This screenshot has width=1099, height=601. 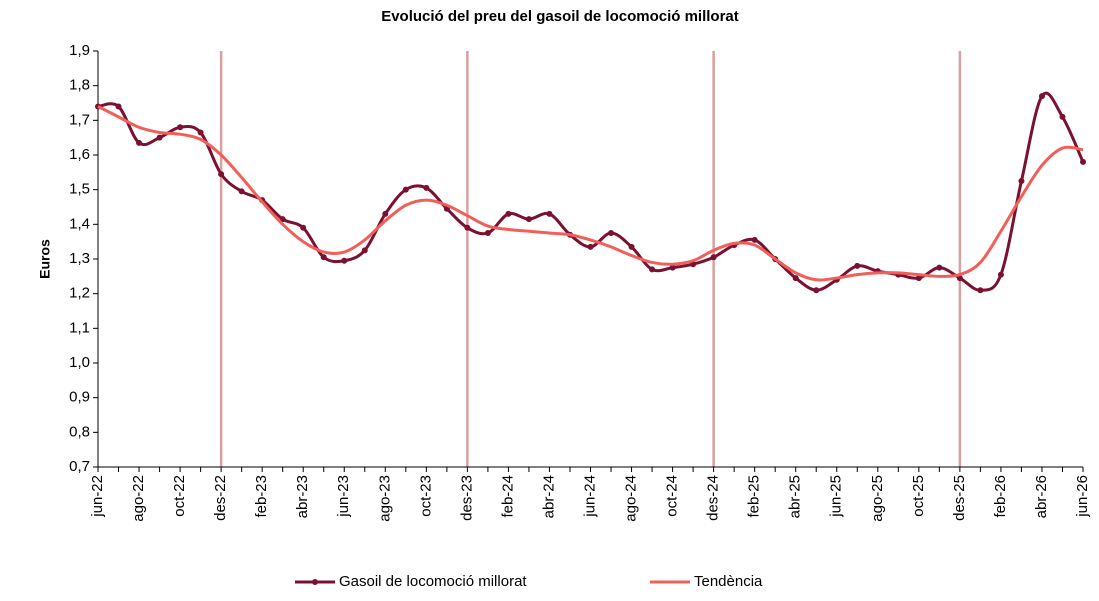 What do you see at coordinates (220, 498) in the screenshot?
I see `x-tick-label: des-22` at bounding box center [220, 498].